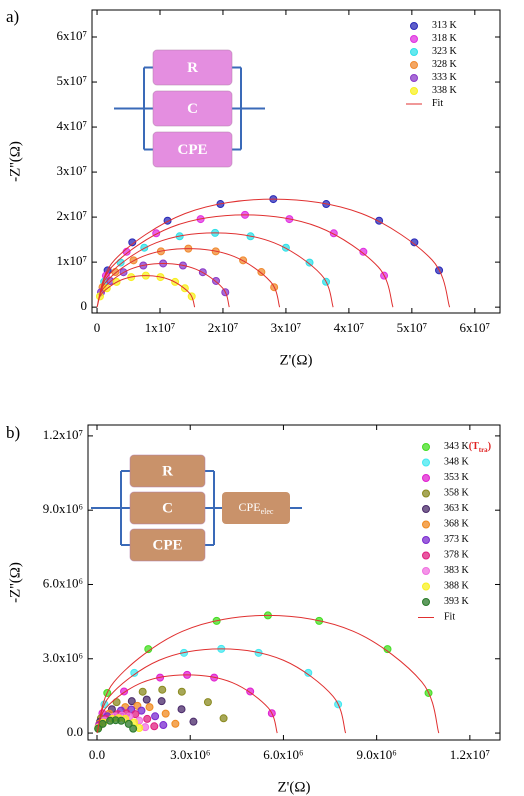  What do you see at coordinates (483, 450) in the screenshot?
I see `legend-suffix-sub: tra` at bounding box center [483, 450].